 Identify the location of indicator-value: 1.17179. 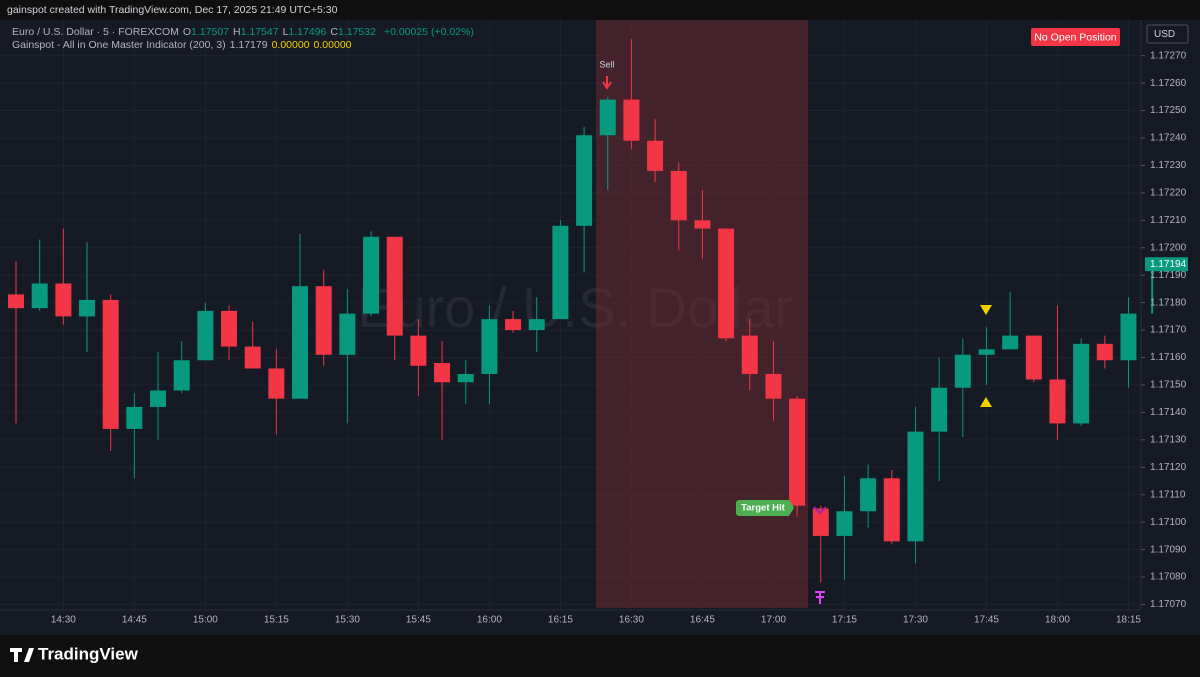
(248, 45).